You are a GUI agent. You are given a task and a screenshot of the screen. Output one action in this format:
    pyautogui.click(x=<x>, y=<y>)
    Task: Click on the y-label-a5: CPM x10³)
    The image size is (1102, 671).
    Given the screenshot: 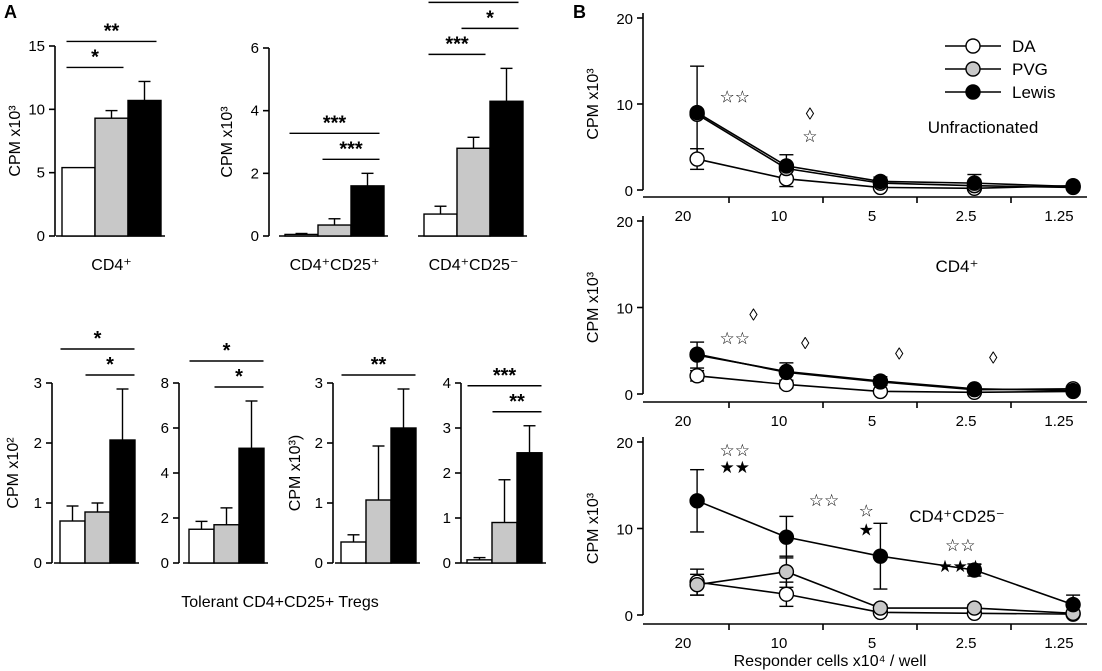 What is the action you would take?
    pyautogui.click(x=295, y=473)
    